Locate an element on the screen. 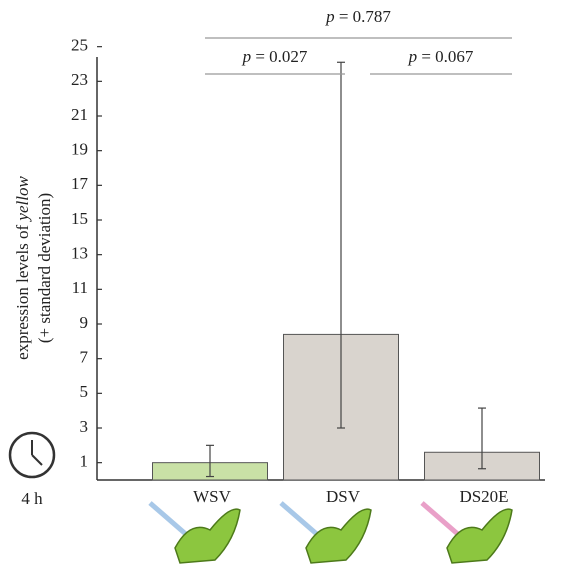 The height and width of the screenshot is (564, 566). x-tick-label: DSV is located at coordinates (343, 496).